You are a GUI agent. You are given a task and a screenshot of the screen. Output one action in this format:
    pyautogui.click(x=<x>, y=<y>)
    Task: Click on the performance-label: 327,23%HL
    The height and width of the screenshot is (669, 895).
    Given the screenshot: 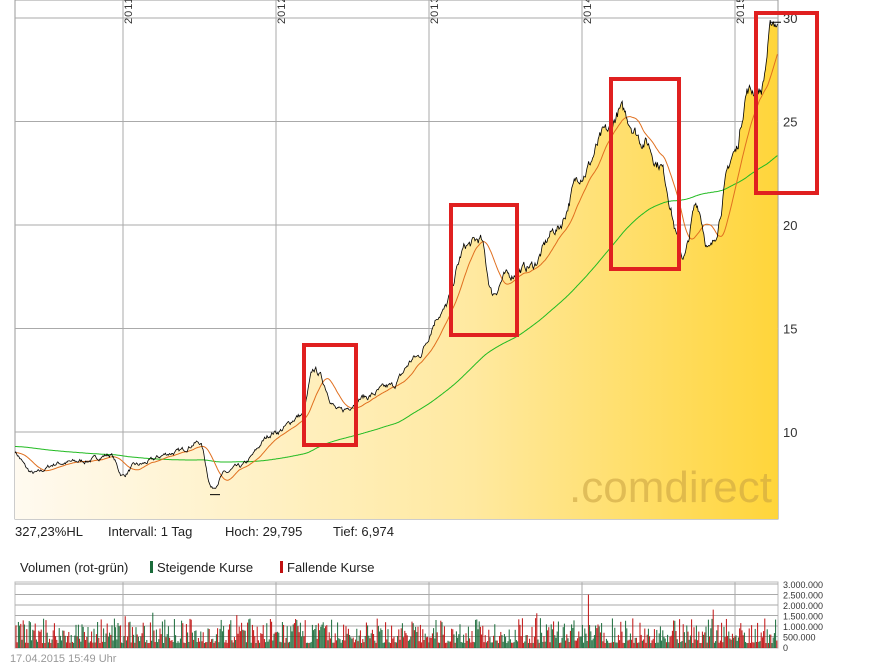 What is the action you would take?
    pyautogui.click(x=49, y=531)
    